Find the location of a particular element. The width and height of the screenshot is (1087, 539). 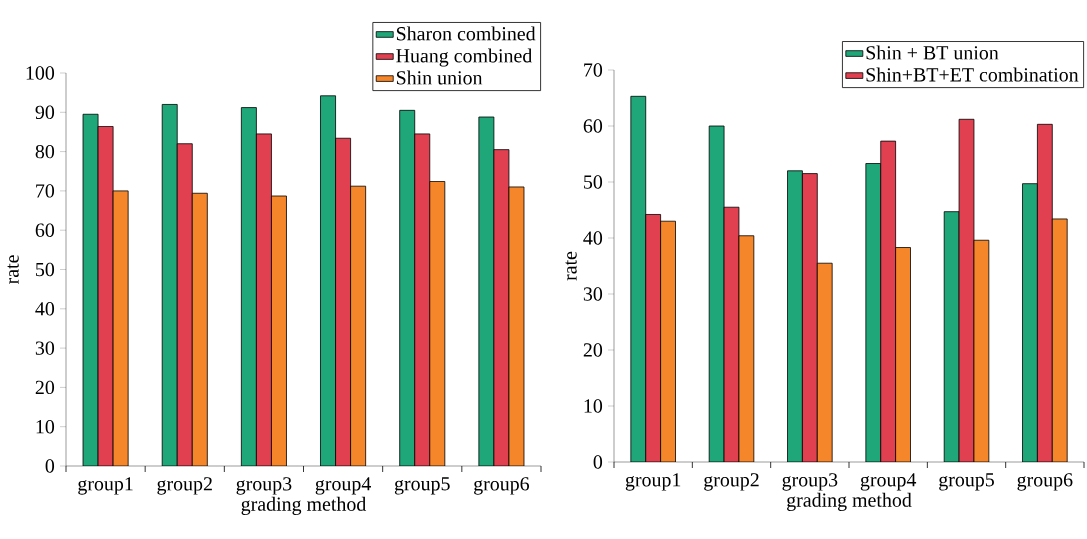

y-tick-label: 90 is located at coordinates (45, 112).